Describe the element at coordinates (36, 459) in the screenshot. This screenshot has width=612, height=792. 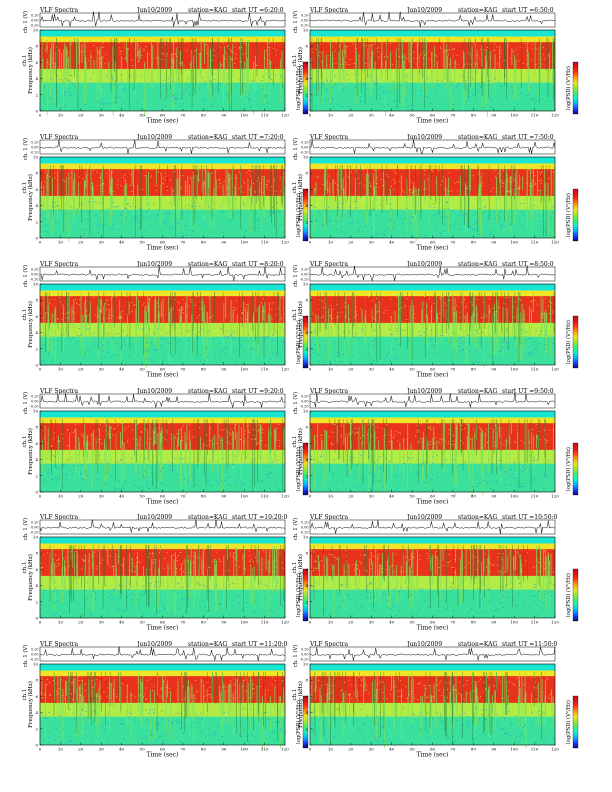
I see `spec-y-tick-label: 4` at that location.